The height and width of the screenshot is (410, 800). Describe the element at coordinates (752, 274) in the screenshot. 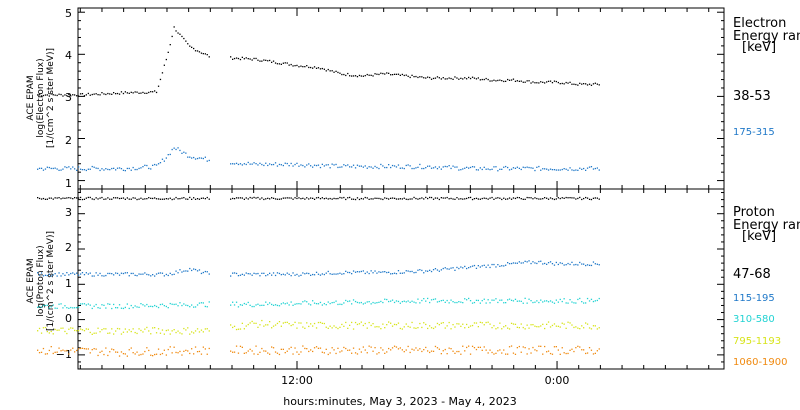

I see `proton-legend-47-68: 47-68` at that location.